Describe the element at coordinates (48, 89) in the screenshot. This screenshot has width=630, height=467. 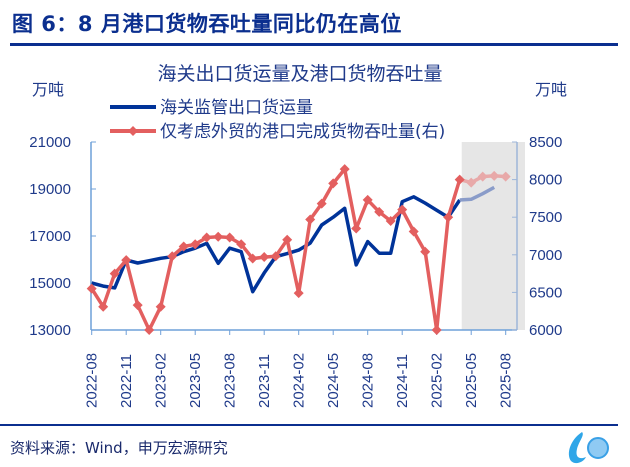
I see `left-axis-unit: 万吨` at that location.